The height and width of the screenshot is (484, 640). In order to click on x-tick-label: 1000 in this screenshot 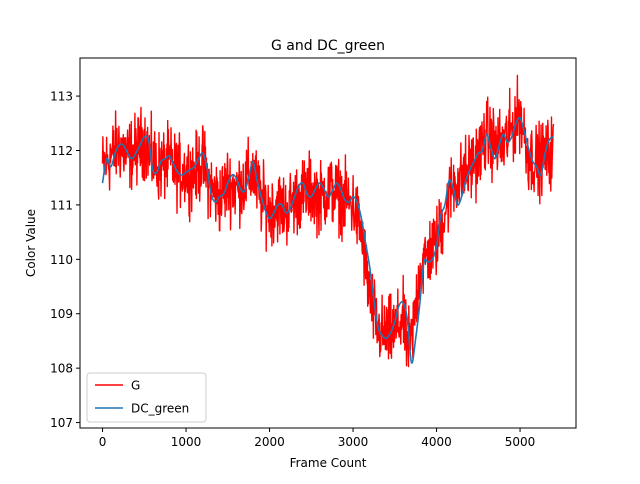, I will do `click(186, 442)`.